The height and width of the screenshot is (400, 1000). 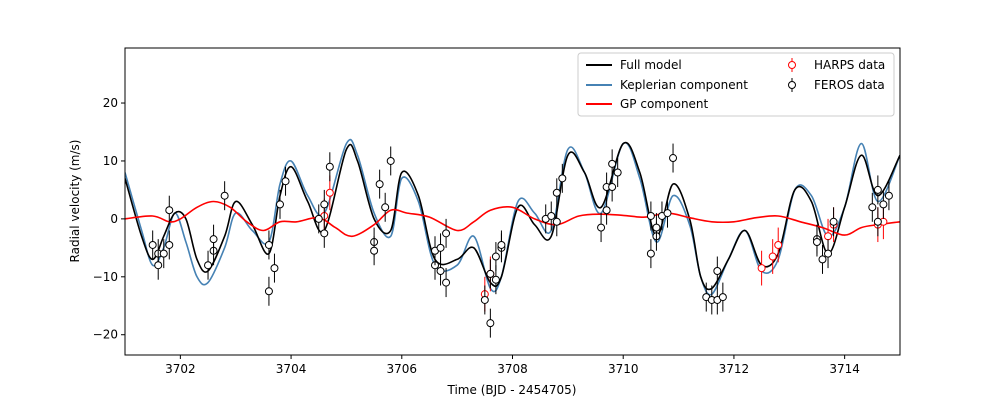 What do you see at coordinates (849, 85) in the screenshot?
I see `legend-label-feros: FEROS data` at bounding box center [849, 85].